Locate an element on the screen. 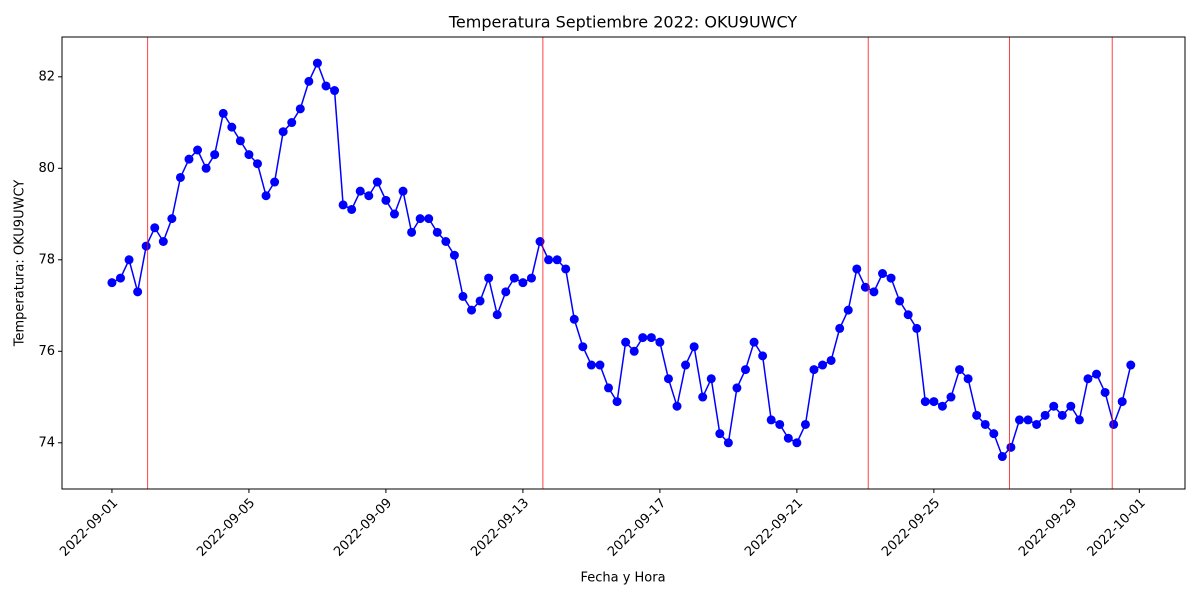 The width and height of the screenshot is (1200, 604). y-tick-label: 78 is located at coordinates (46, 259).